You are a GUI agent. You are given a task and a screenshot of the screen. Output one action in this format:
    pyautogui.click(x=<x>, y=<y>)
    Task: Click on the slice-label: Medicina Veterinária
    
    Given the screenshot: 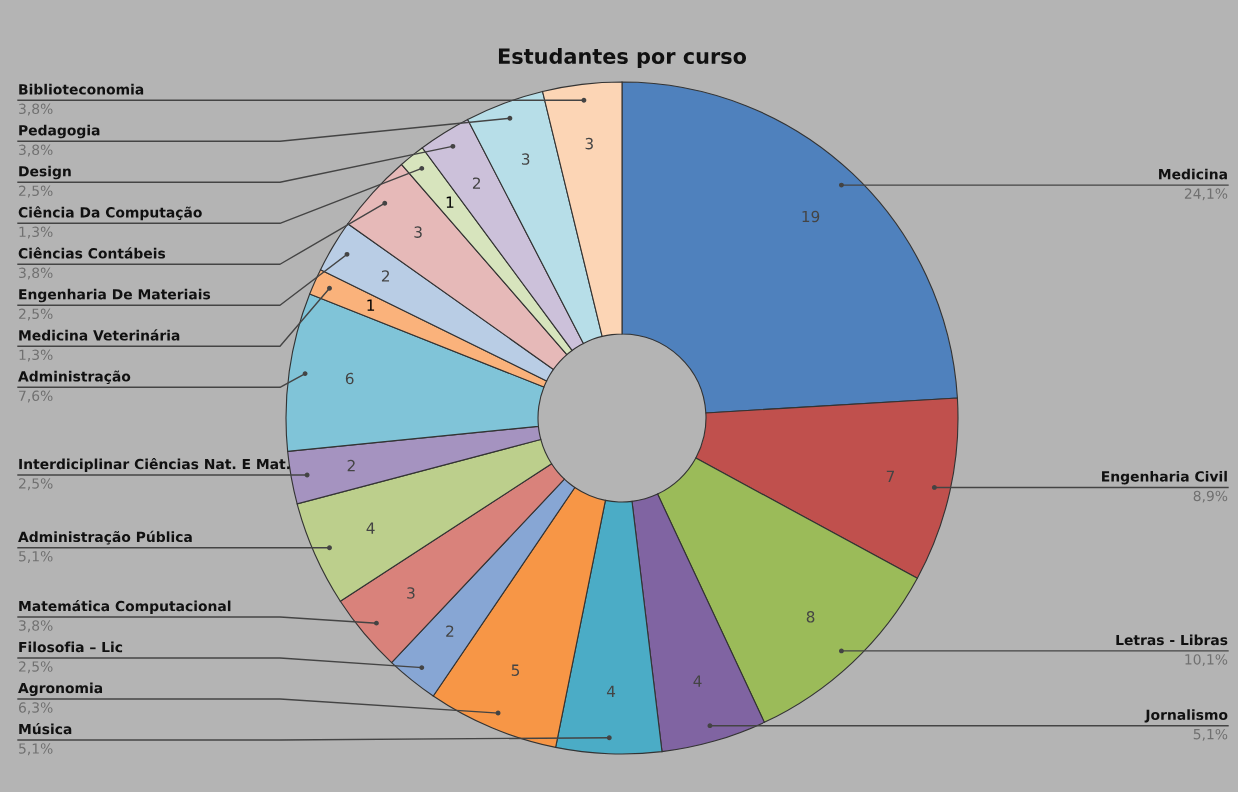 What is the action you would take?
    pyautogui.click(x=99, y=335)
    